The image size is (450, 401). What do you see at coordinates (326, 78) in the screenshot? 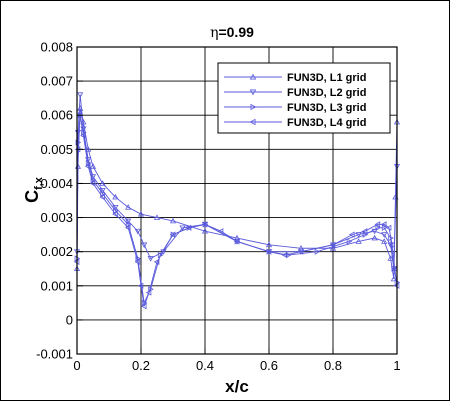
I see `legend-label: FUN3D, L1 grid` at bounding box center [326, 78].